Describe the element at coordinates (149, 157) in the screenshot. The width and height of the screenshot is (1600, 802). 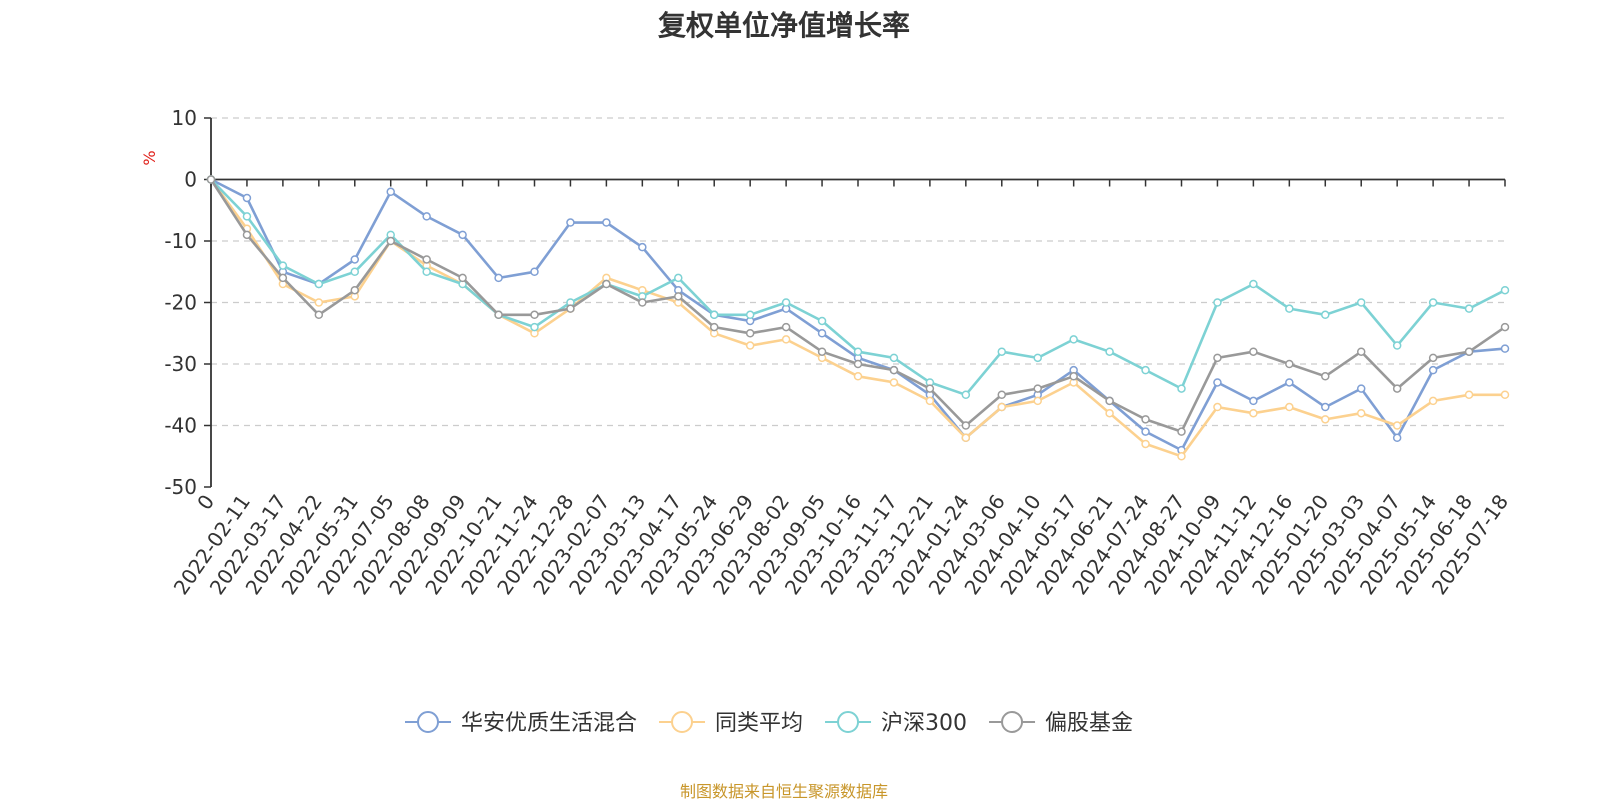
I see `y-axis-unit-label: %` at that location.